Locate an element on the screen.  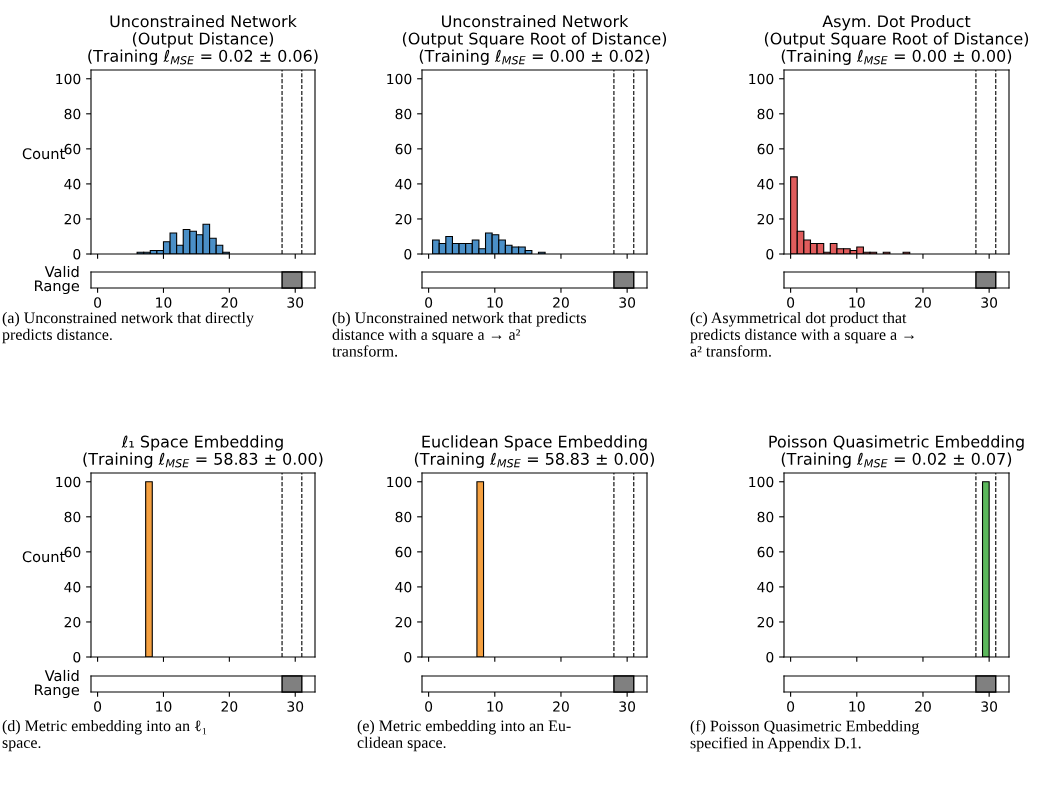
text: (e) Metric embedding into an Eu- clidean space. is located at coordinates (464, 736).